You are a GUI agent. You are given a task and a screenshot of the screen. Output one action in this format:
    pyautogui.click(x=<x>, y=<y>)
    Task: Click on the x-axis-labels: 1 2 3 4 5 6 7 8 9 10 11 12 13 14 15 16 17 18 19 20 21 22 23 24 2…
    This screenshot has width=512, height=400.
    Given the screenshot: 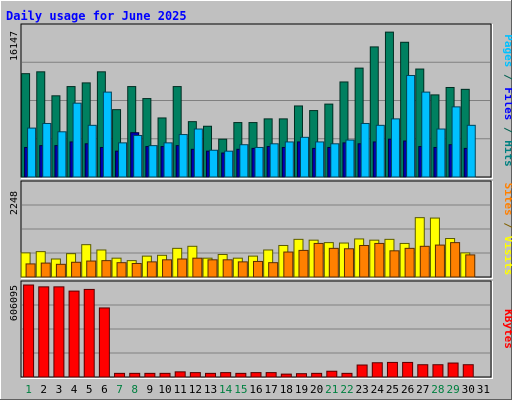 What is the action you would take?
    pyautogui.click(x=257, y=389)
    